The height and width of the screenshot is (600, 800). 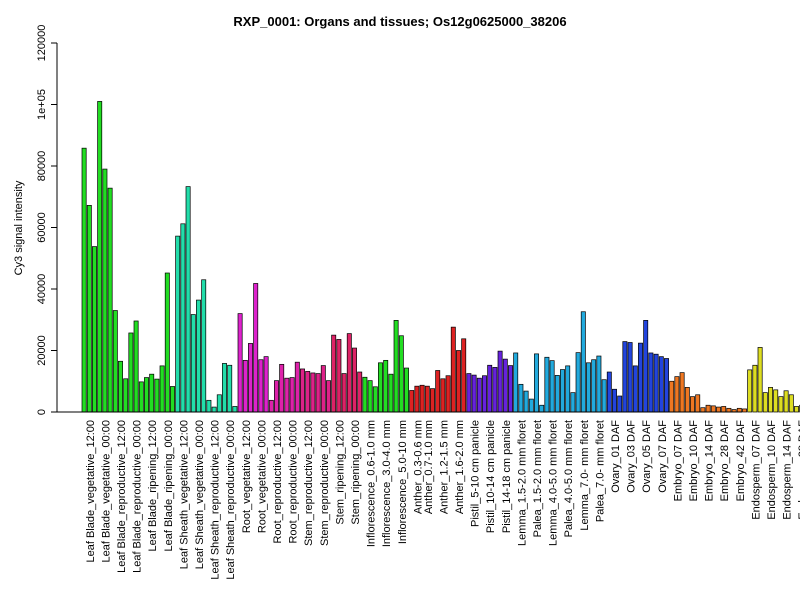 What do you see at coordinates (538, 478) in the screenshot?
I see `x-category-label: Palea_1.5-2.0 mm floret` at bounding box center [538, 478].